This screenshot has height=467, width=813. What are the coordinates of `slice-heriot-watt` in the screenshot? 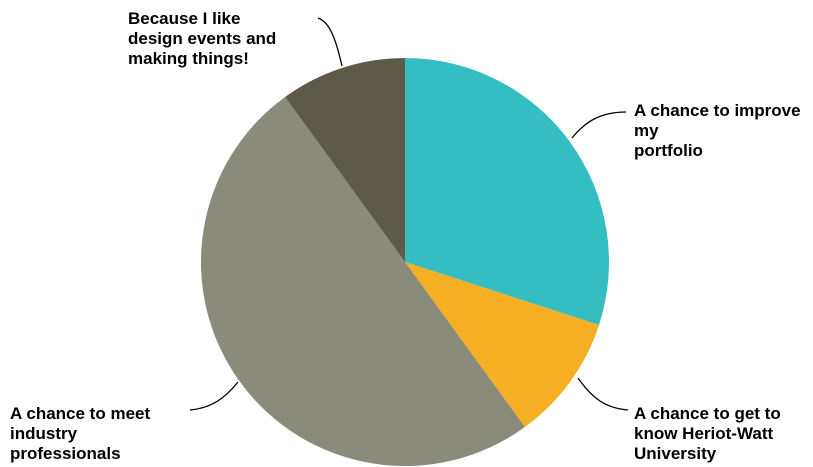 It's located at (502, 345).